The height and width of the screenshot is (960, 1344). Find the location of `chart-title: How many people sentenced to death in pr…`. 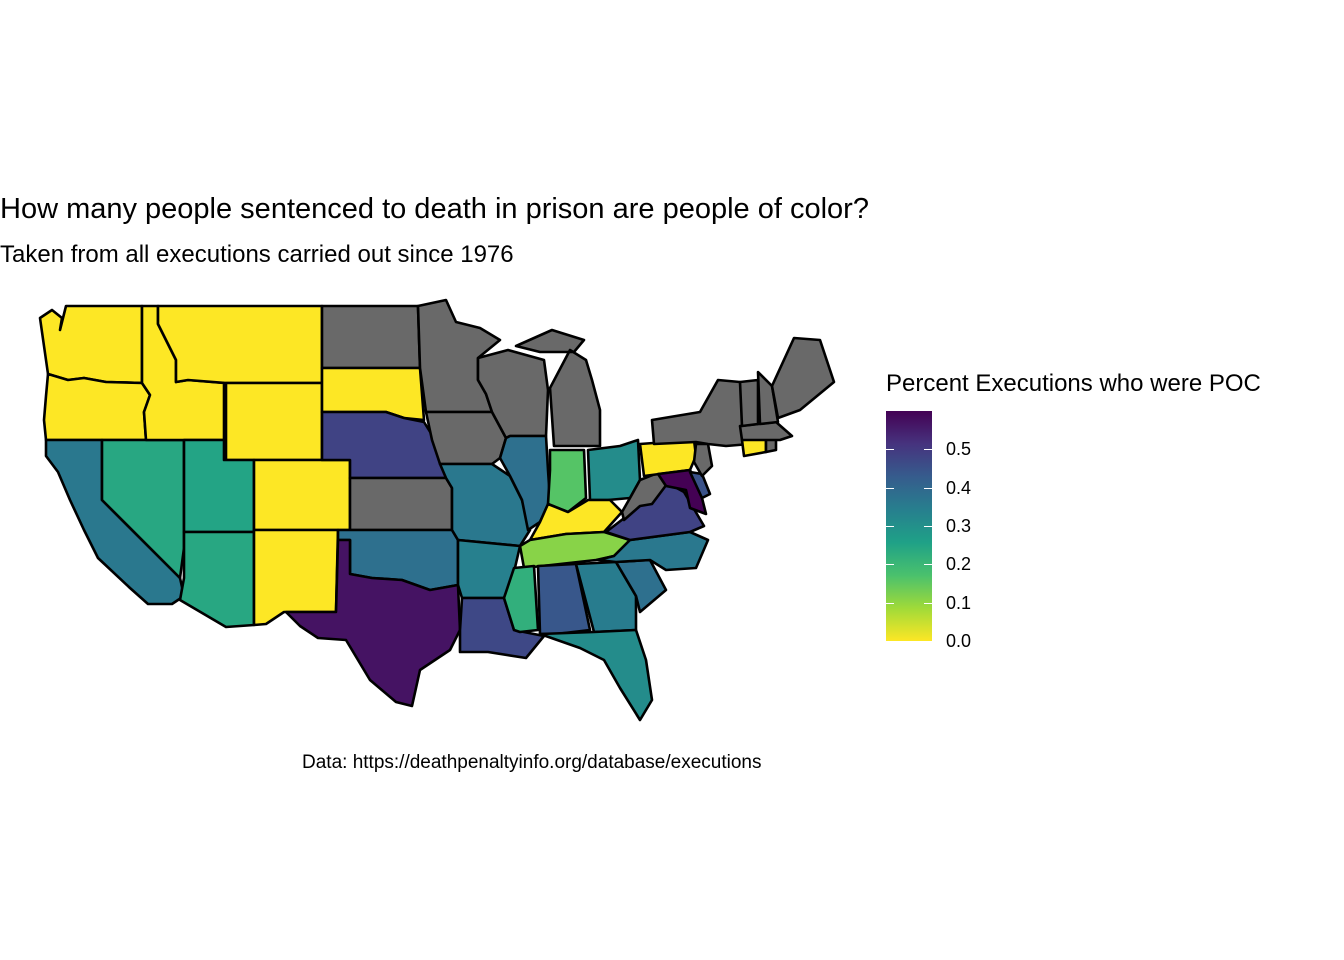

chart-title: How many people sentenced to death in pr… is located at coordinates (434, 209).